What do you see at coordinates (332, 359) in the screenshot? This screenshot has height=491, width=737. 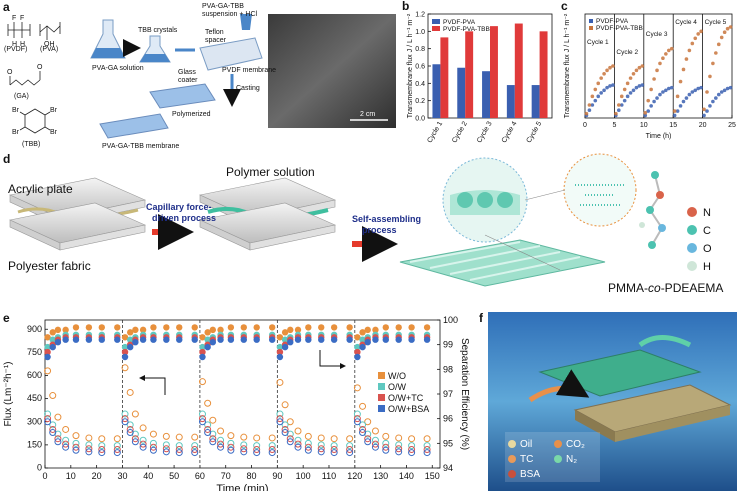 I see `axis-arrow` at bounding box center [332, 359].